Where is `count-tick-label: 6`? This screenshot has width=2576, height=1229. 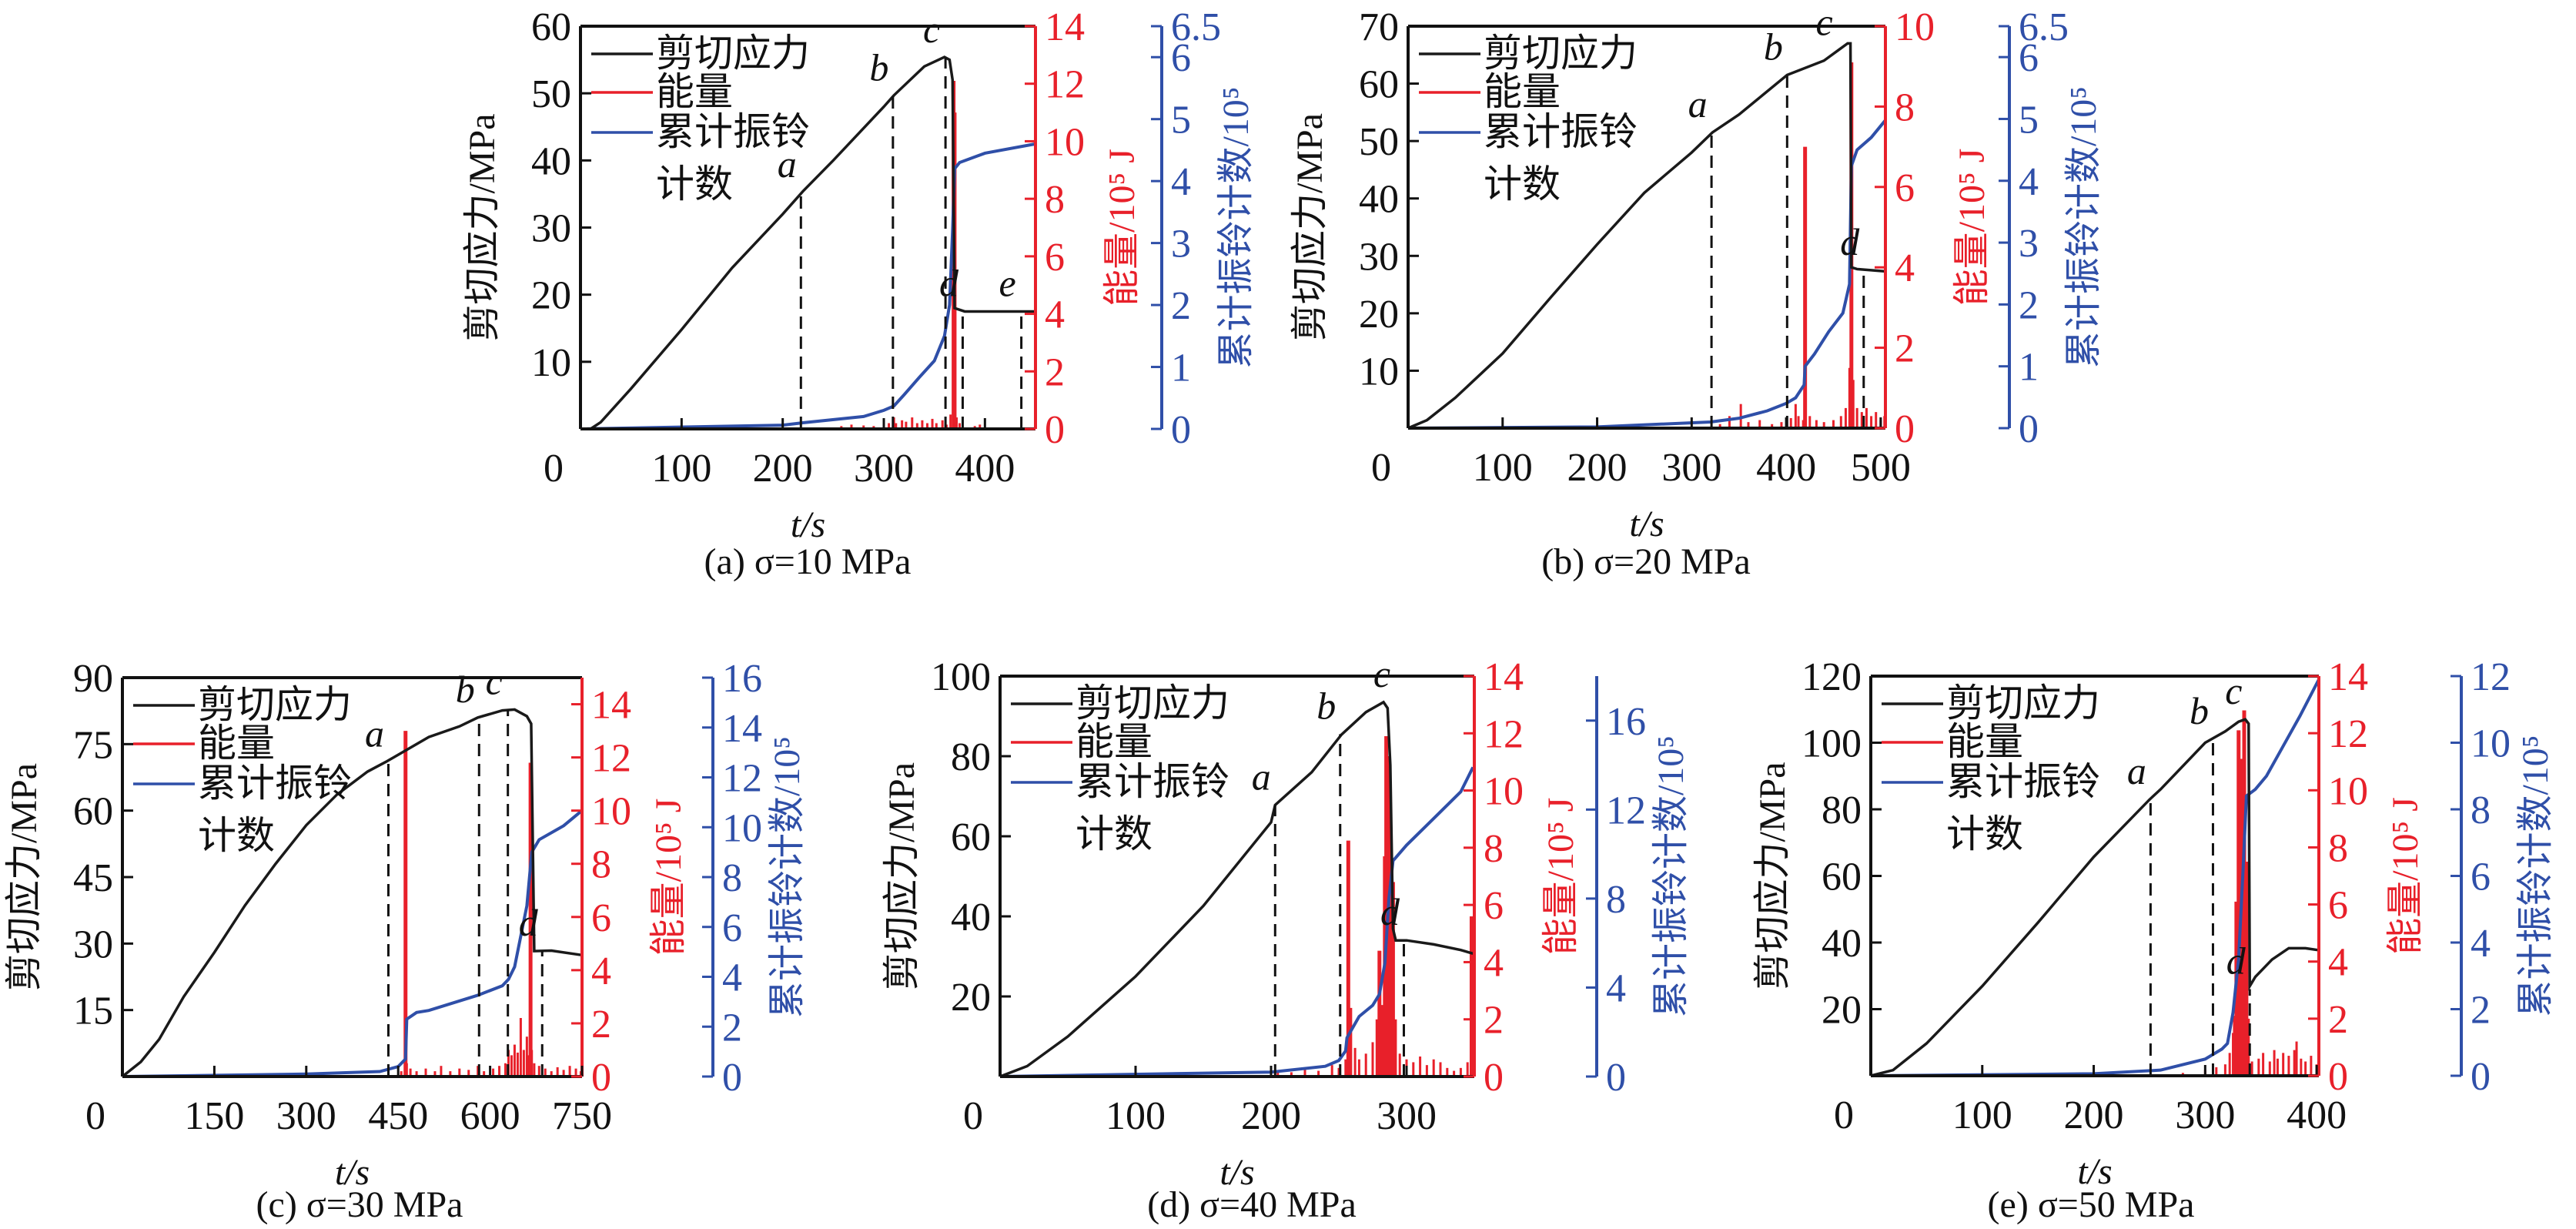
count-tick-label: 6 is located at coordinates (2029, 58).